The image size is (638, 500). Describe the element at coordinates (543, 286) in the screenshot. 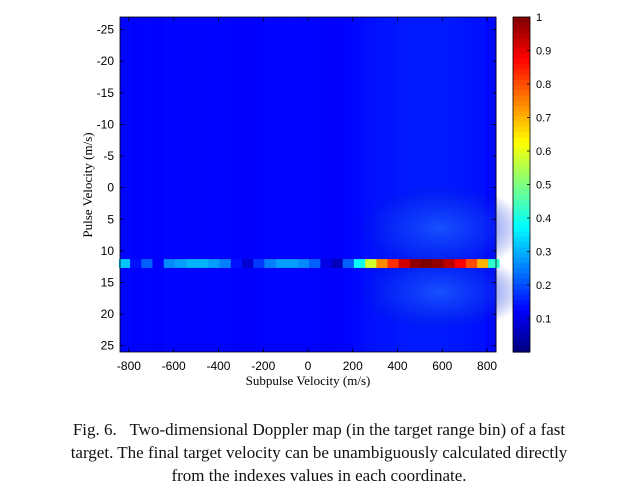

I see `colorbar-tick-label: 0.2` at that location.